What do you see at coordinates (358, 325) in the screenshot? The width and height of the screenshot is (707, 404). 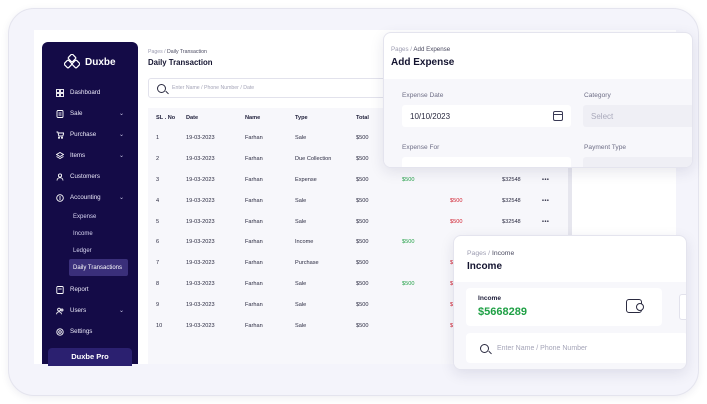 I see `table-row: 10 19-03-2023 Farhan Sale $500 $` at bounding box center [358, 325].